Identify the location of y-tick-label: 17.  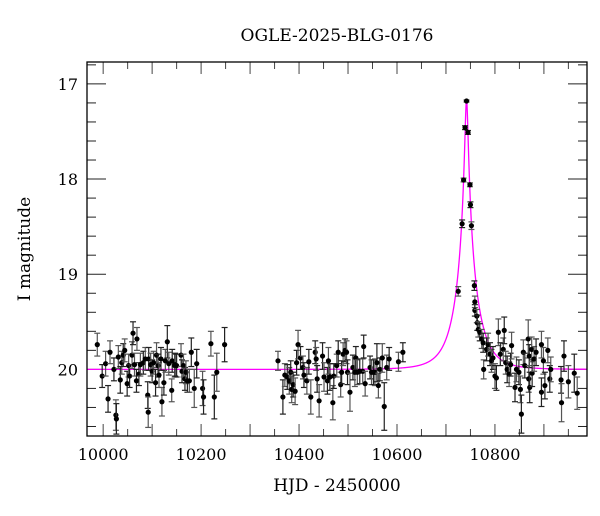
(68, 84).